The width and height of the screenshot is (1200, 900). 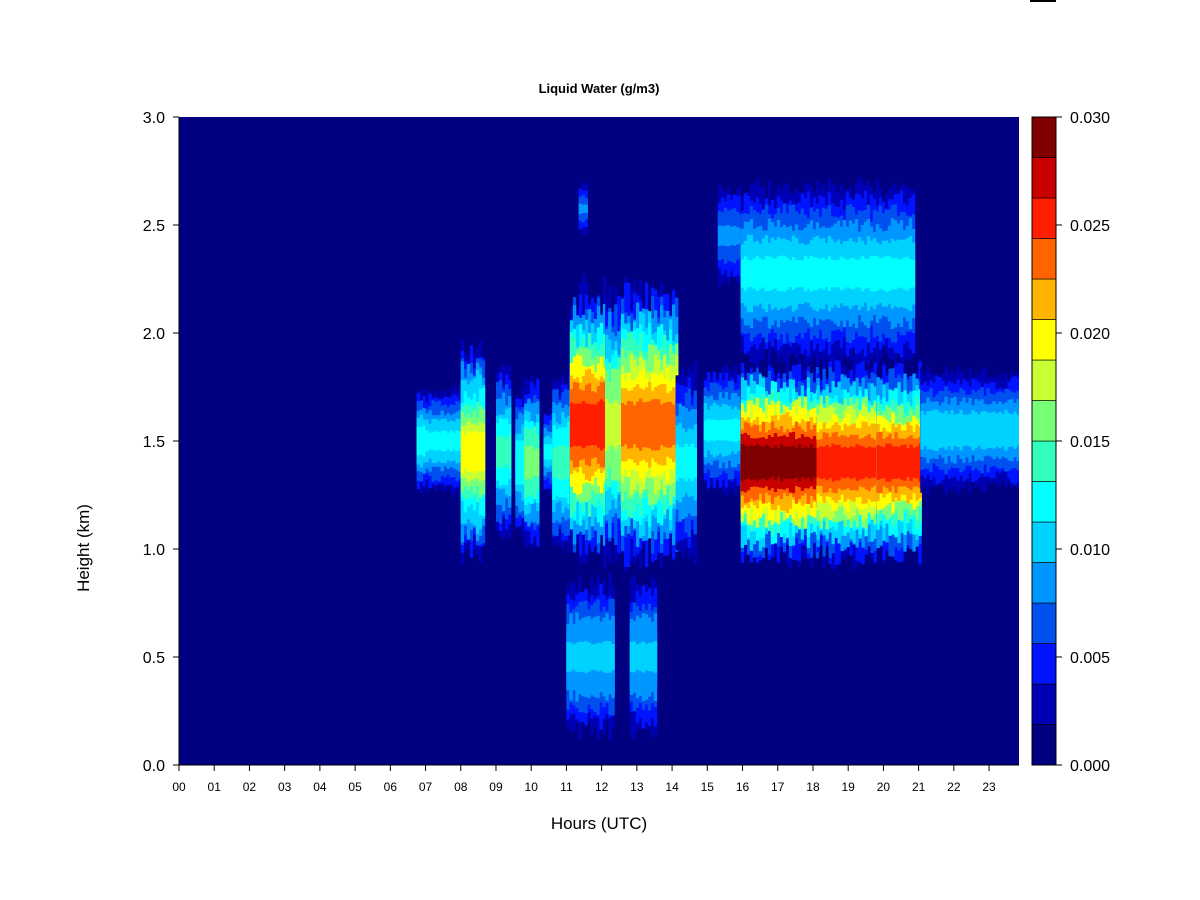 What do you see at coordinates (496, 787) in the screenshot?
I see `x-tick-label: 09` at bounding box center [496, 787].